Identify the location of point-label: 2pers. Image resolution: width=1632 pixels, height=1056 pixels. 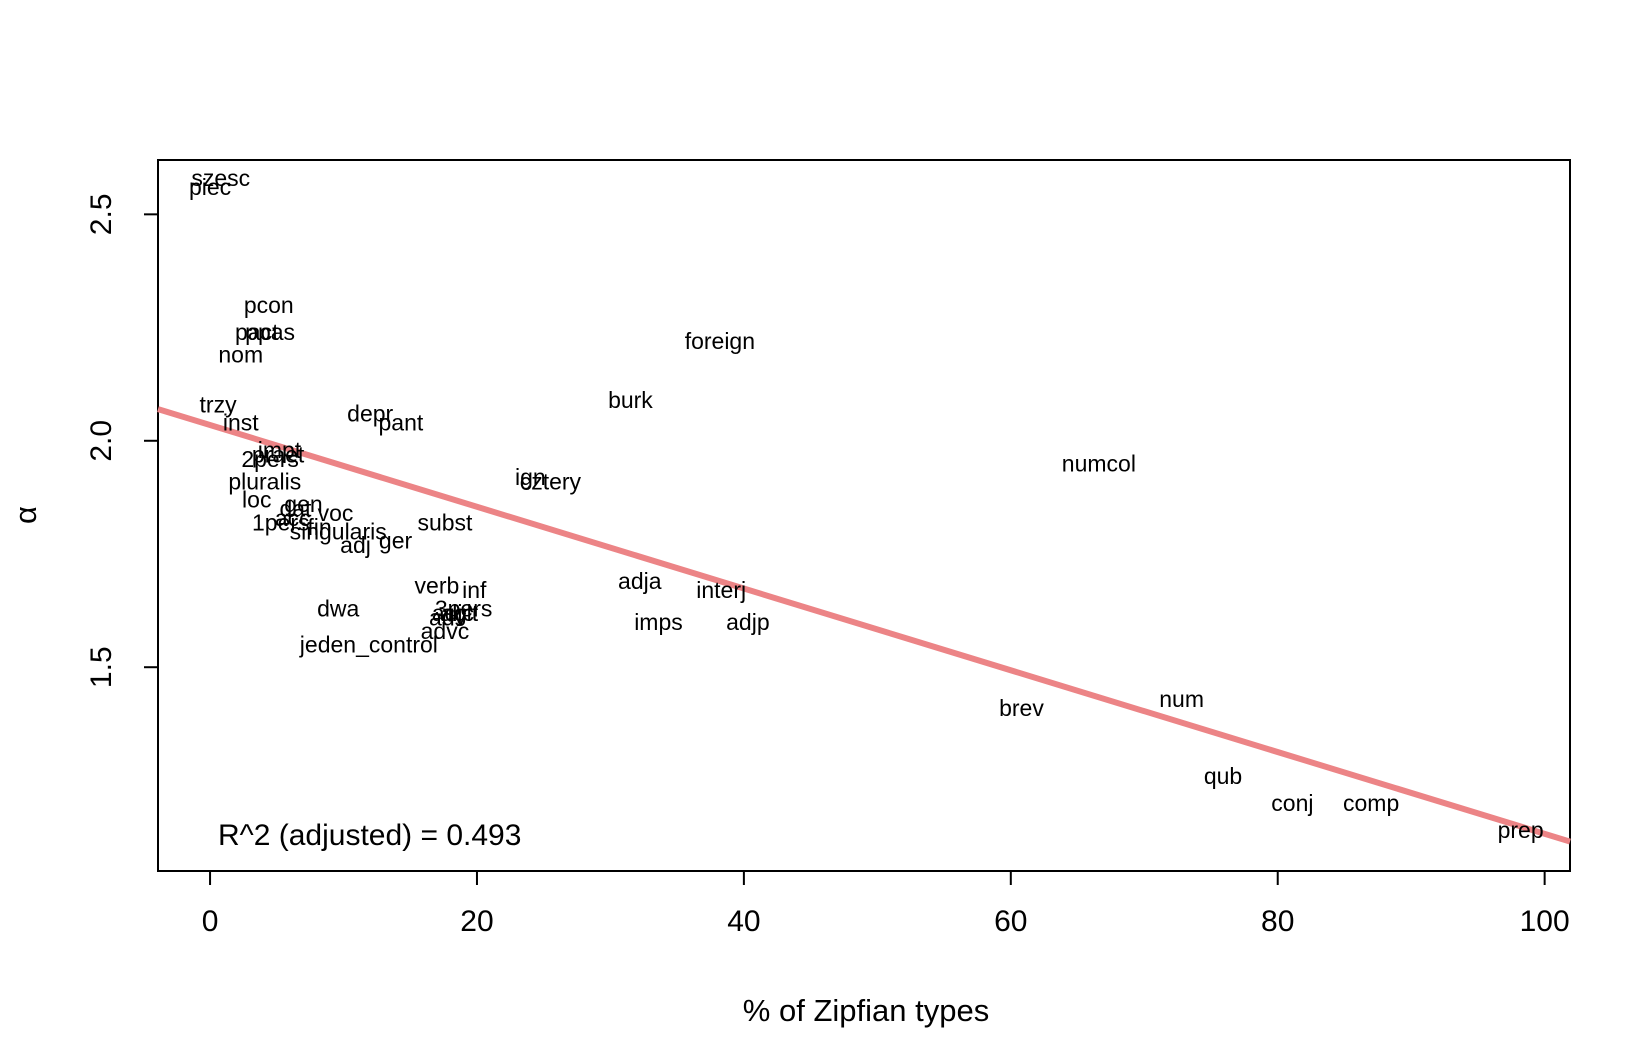
(270, 459).